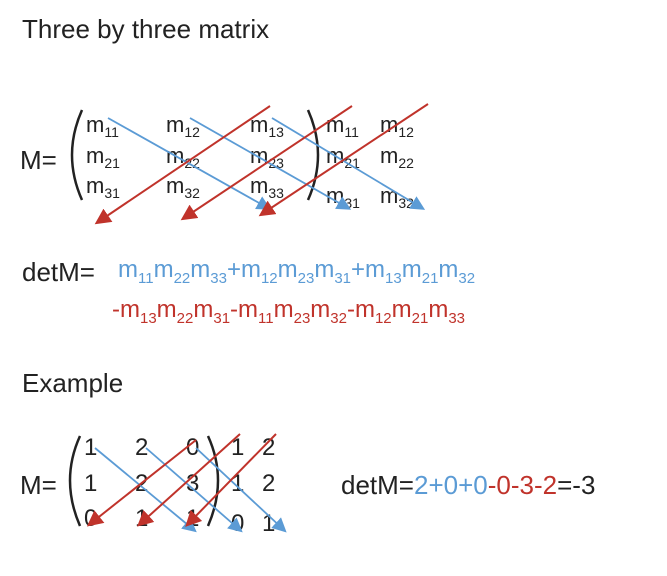 Image resolution: width=667 pixels, height=576 pixels. Describe the element at coordinates (38, 160) in the screenshot. I see `matrix-label: M=` at that location.